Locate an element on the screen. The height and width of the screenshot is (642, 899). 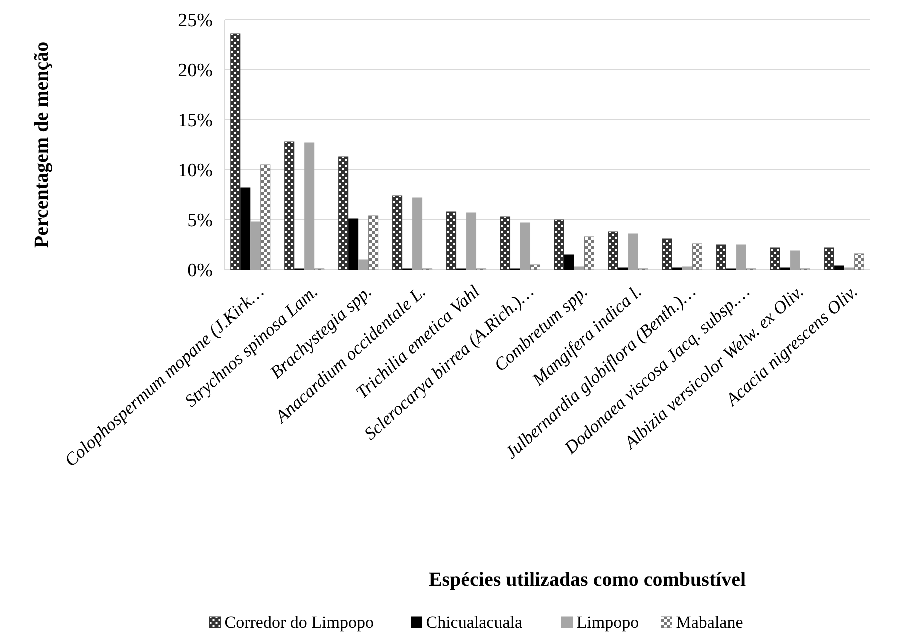
legend-label: Mabalane is located at coordinates (710, 622).